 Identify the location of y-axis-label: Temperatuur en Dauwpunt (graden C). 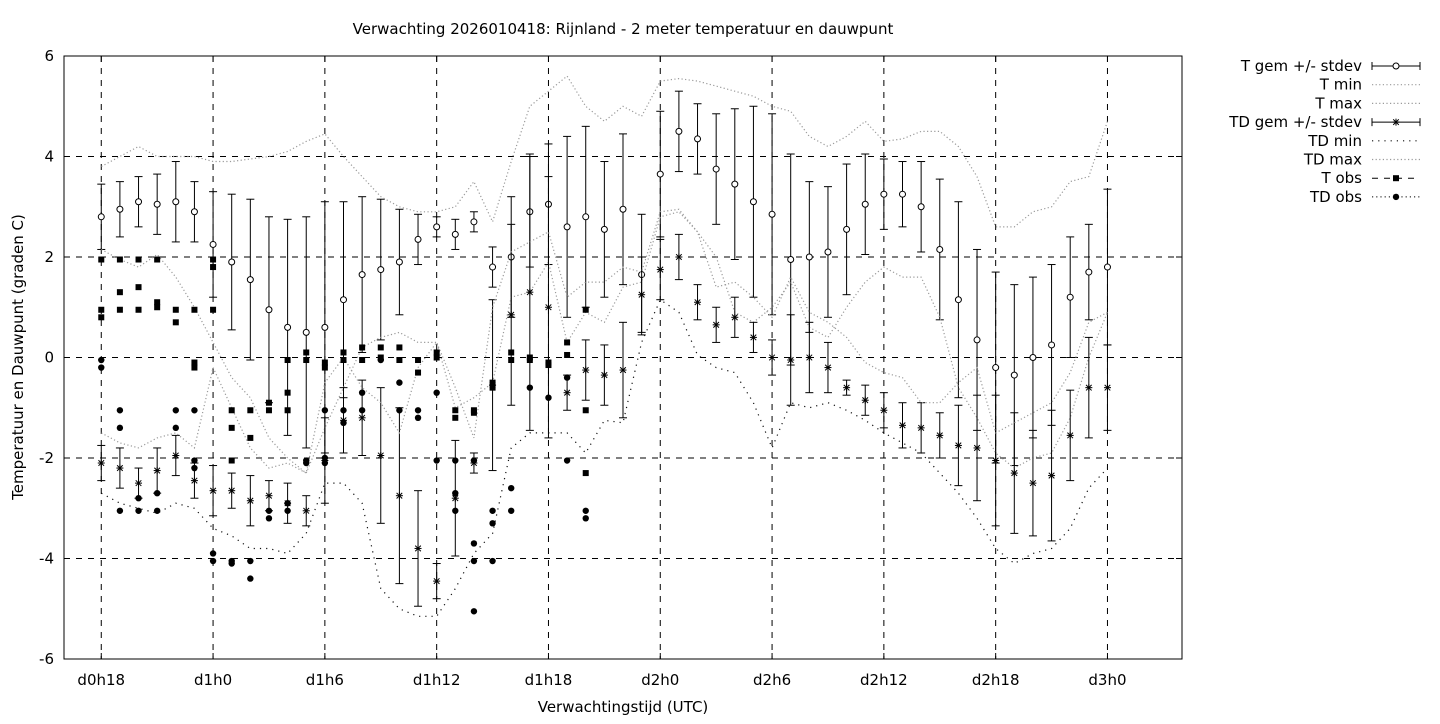
(18, 357).